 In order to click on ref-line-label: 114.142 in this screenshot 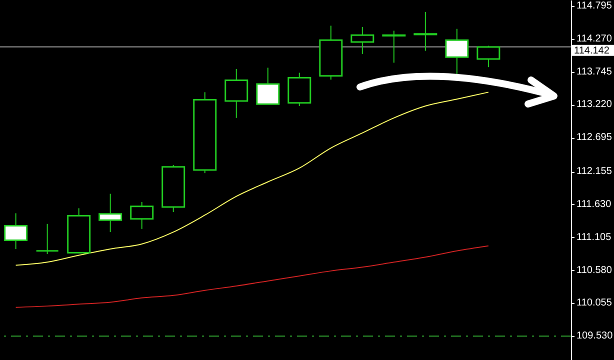, I will do `click(592, 50)`.